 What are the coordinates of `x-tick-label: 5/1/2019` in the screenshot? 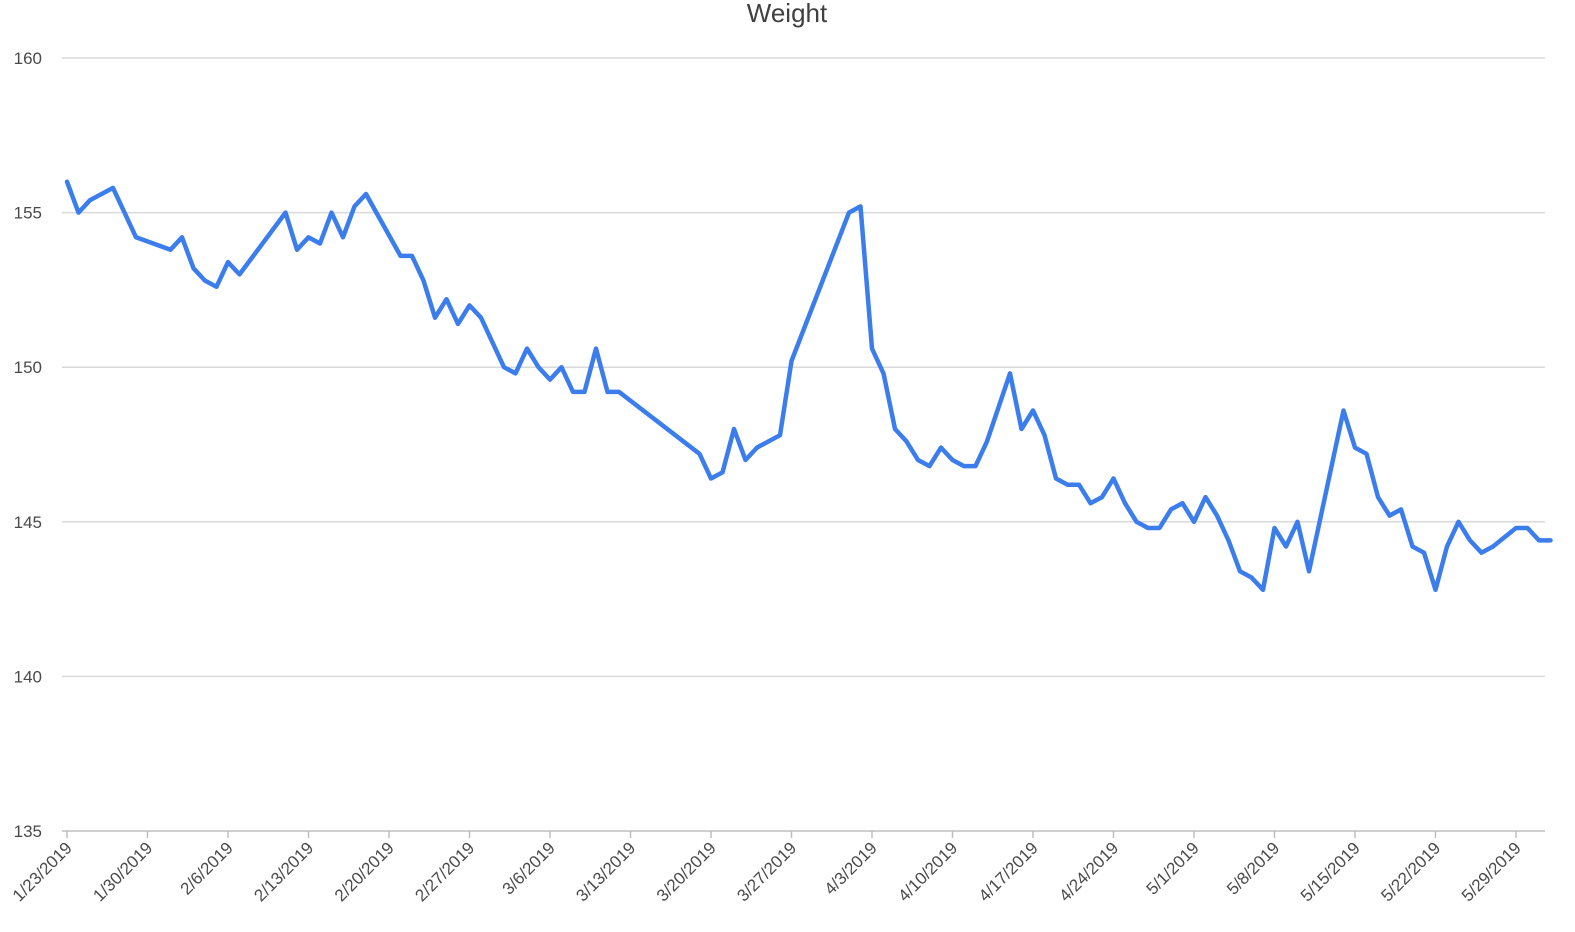 It's located at (1173, 868).